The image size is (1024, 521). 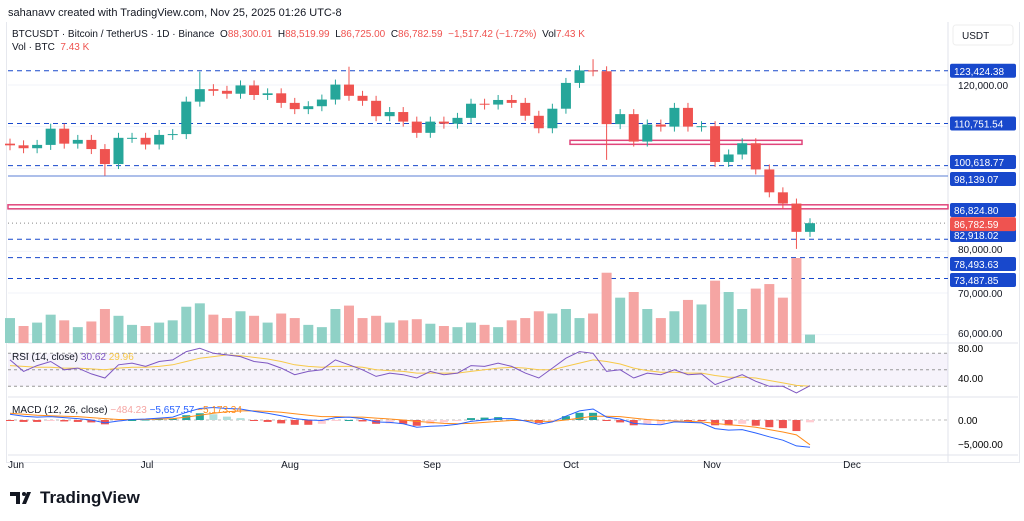 What do you see at coordinates (983, 35) in the screenshot?
I see `currency-button` at bounding box center [983, 35].